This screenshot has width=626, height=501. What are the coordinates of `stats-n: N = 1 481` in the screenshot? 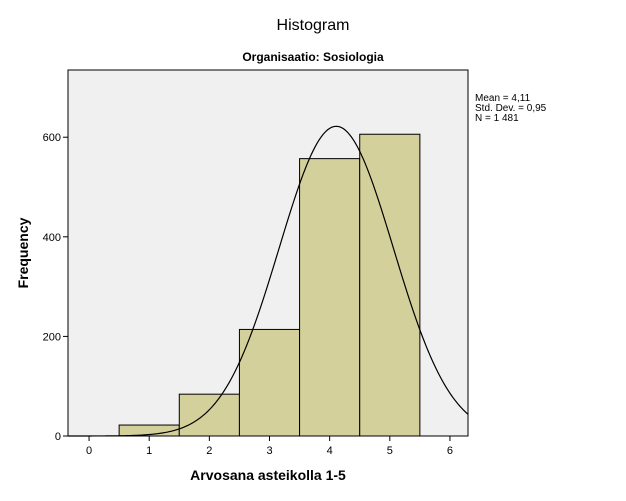 It's located at (497, 118).